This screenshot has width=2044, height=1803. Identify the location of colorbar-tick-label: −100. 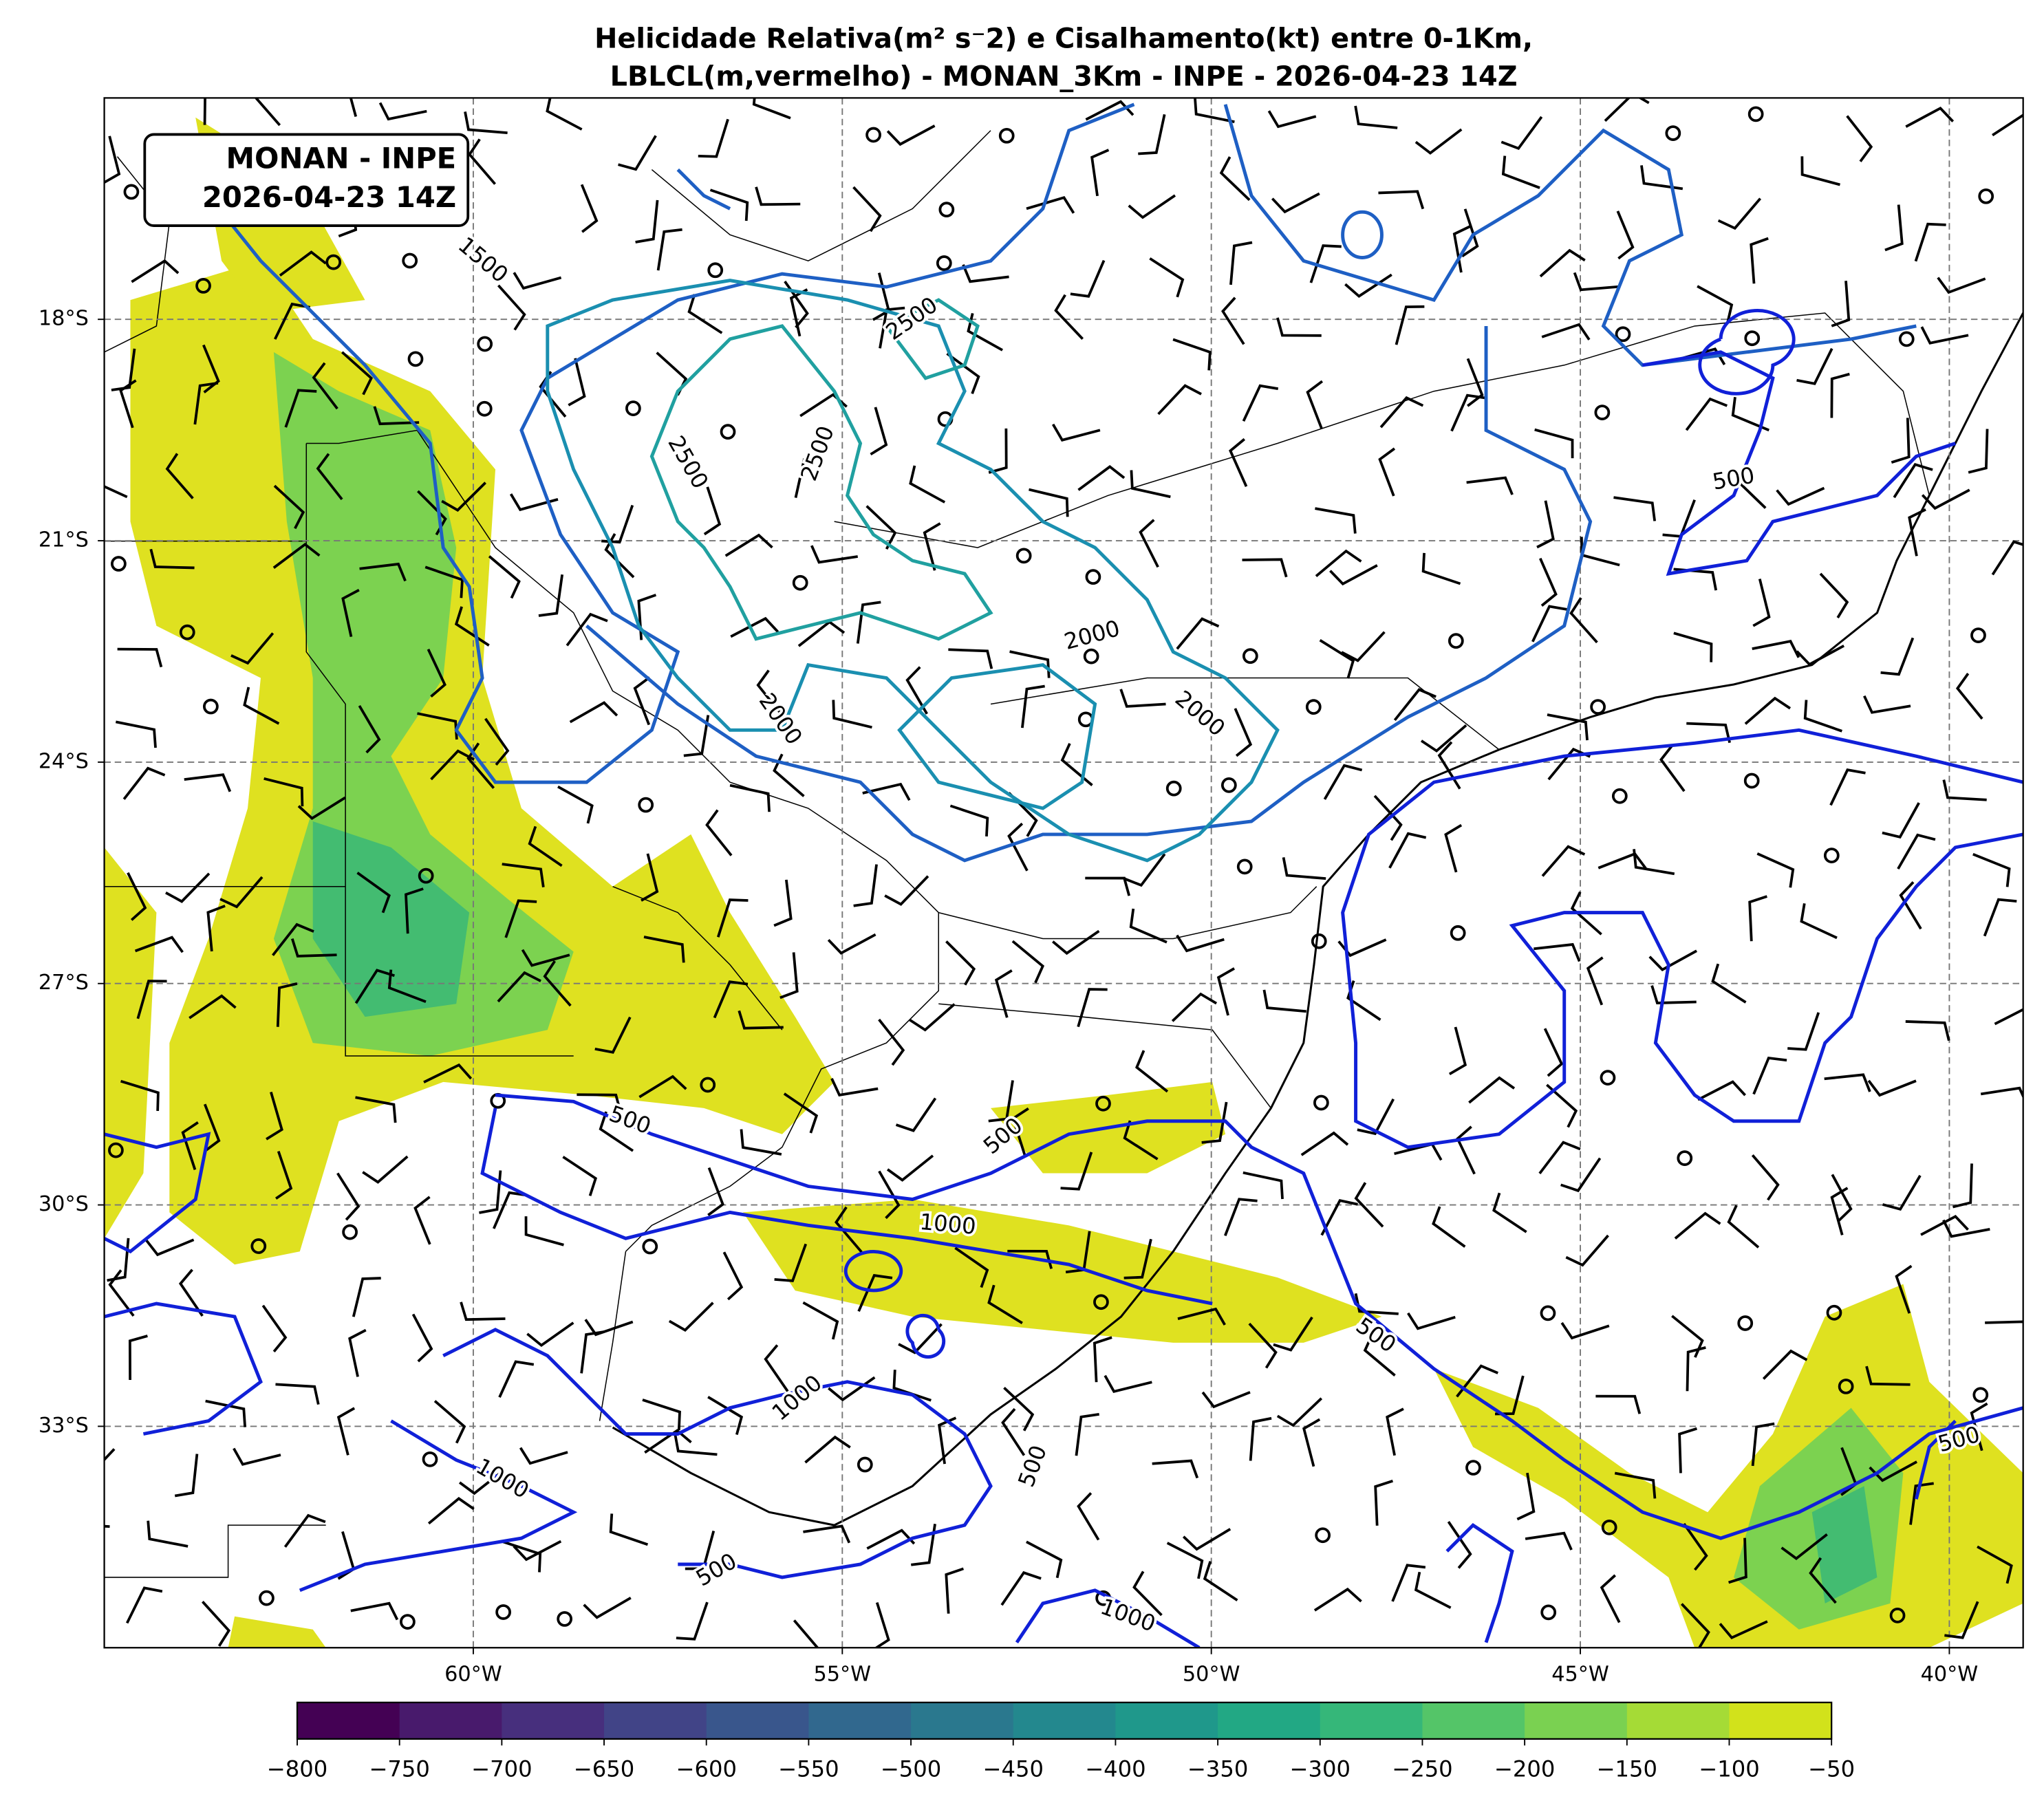
(1729, 1769).